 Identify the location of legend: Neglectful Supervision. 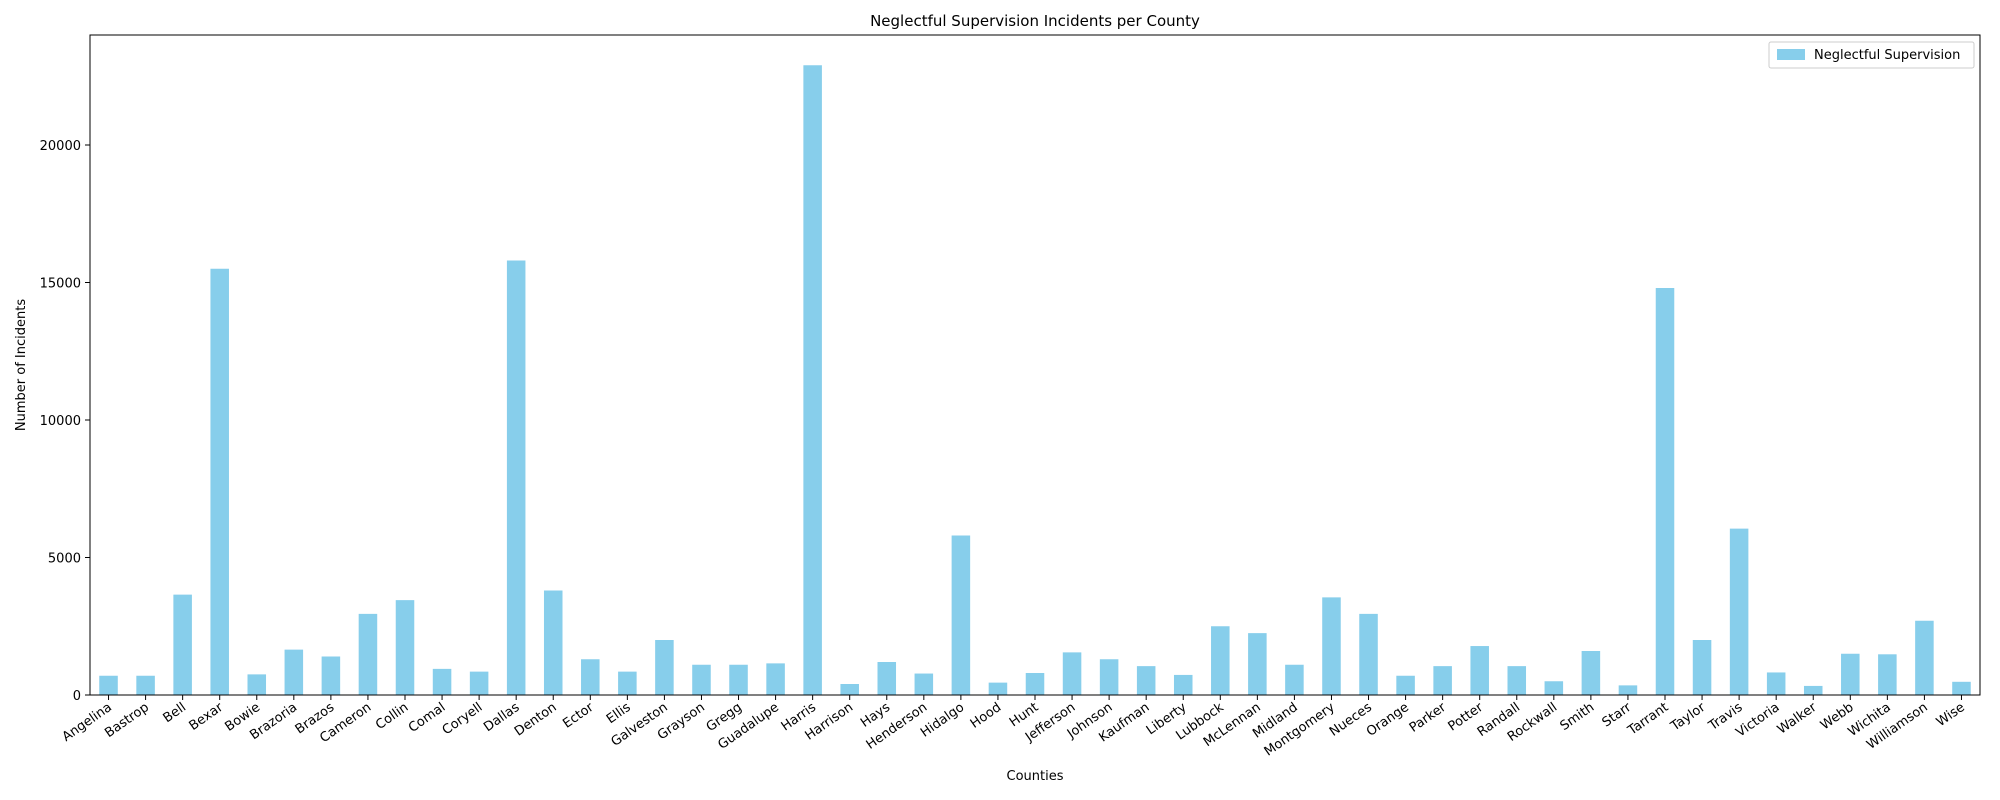
(1871, 55).